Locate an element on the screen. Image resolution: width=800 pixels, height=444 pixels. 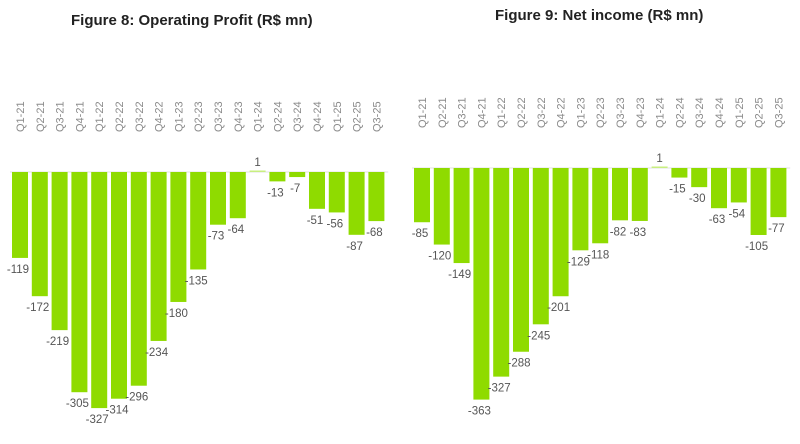
data-label: -119 is located at coordinates (18, 270).